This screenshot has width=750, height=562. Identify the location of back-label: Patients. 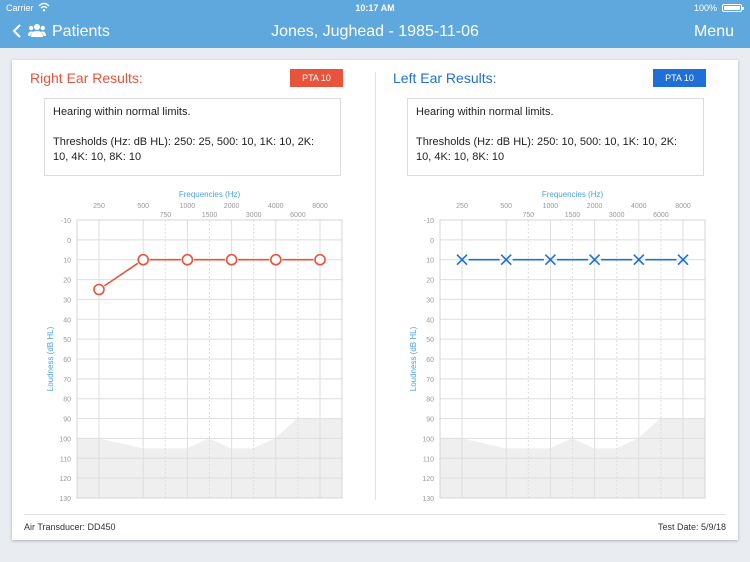
(81, 31).